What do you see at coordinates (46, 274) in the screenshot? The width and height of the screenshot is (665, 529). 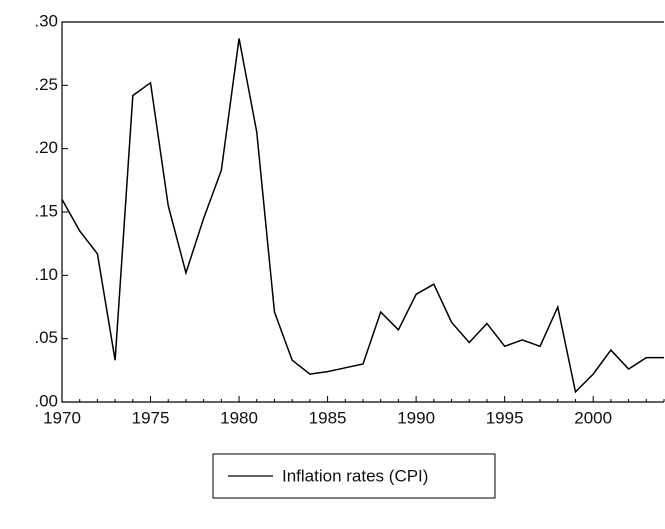 I see `y-tick-label: .10` at bounding box center [46, 274].